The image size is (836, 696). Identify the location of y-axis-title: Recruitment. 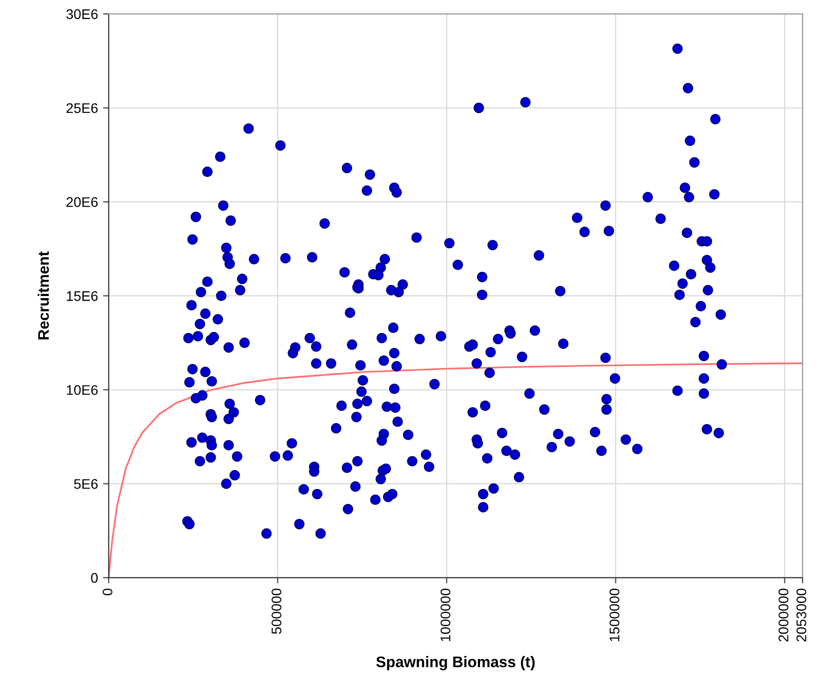
(43, 295).